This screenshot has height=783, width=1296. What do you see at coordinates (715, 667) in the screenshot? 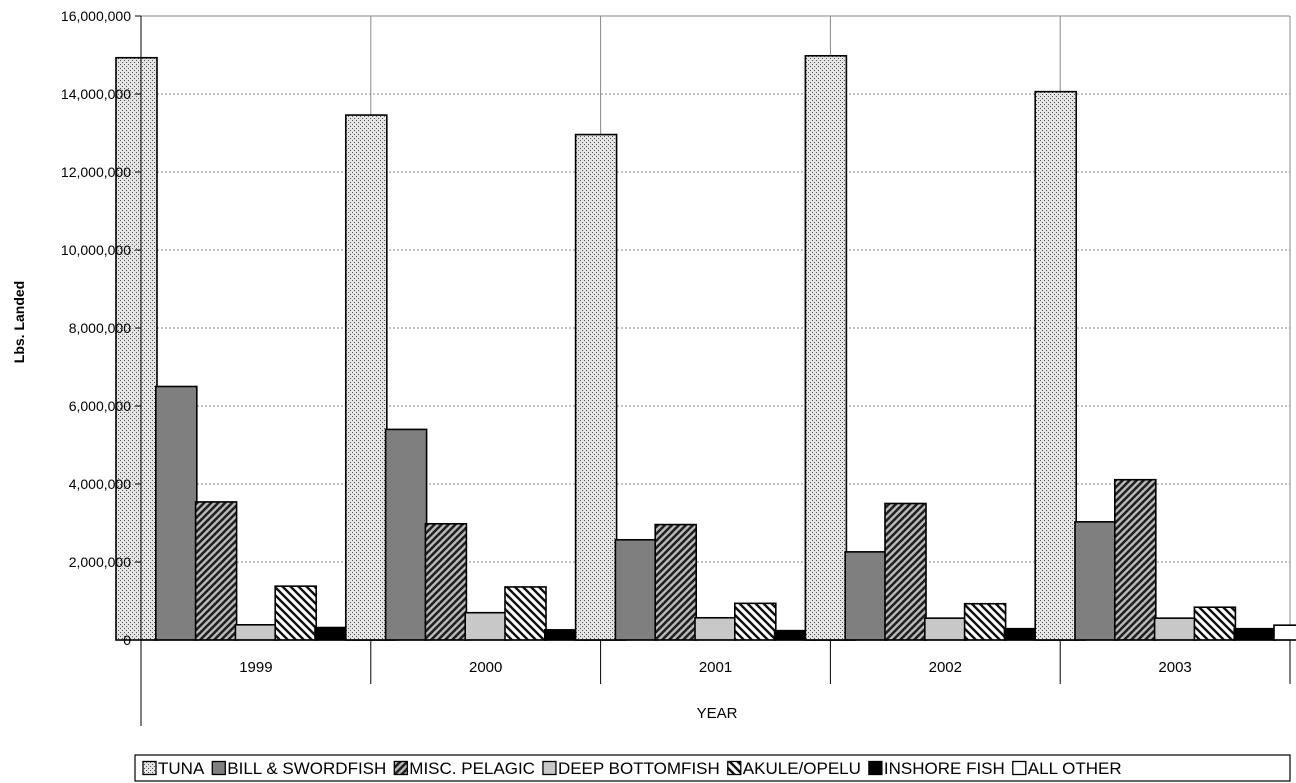
I see `x-tick-label: 2001` at bounding box center [715, 667].